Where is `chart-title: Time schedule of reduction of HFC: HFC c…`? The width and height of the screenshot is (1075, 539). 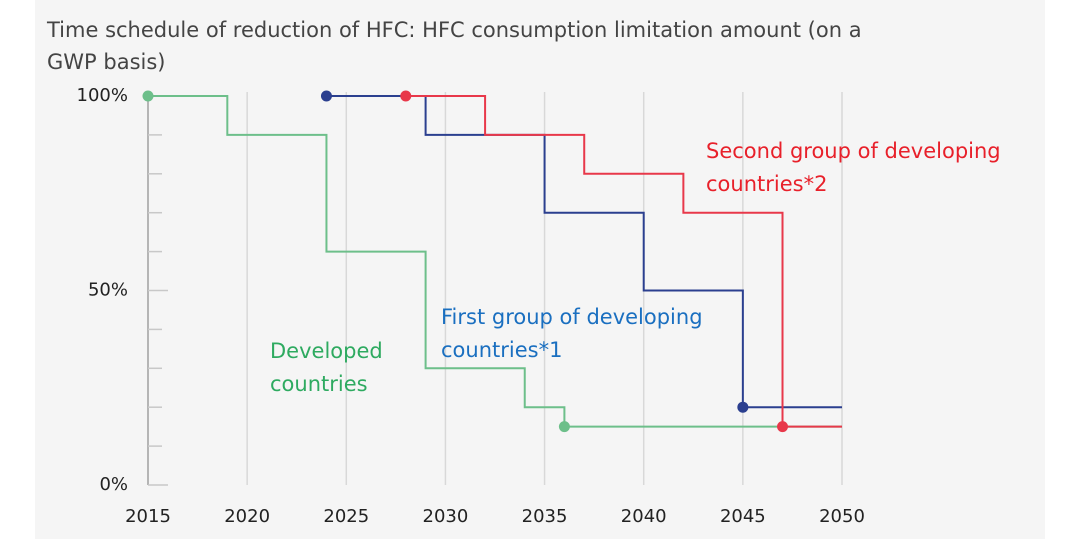
chart-title: Time schedule of reduction of HFC: HFC c… is located at coordinates (454, 46).